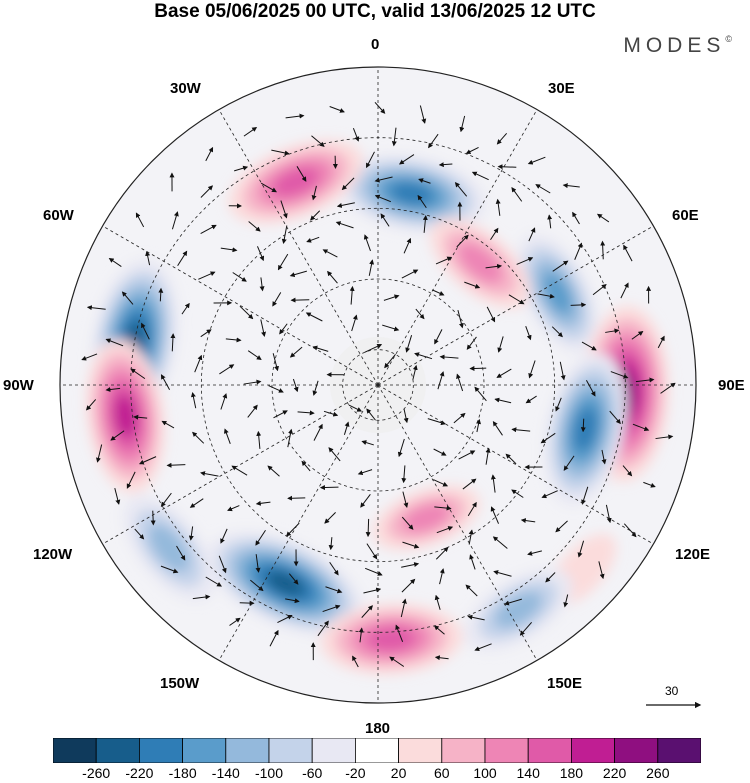 Image resolution: width=750 pixels, height=783 pixels. What do you see at coordinates (672, 691) in the screenshot?
I see `reference-vector-label: 30` at bounding box center [672, 691].